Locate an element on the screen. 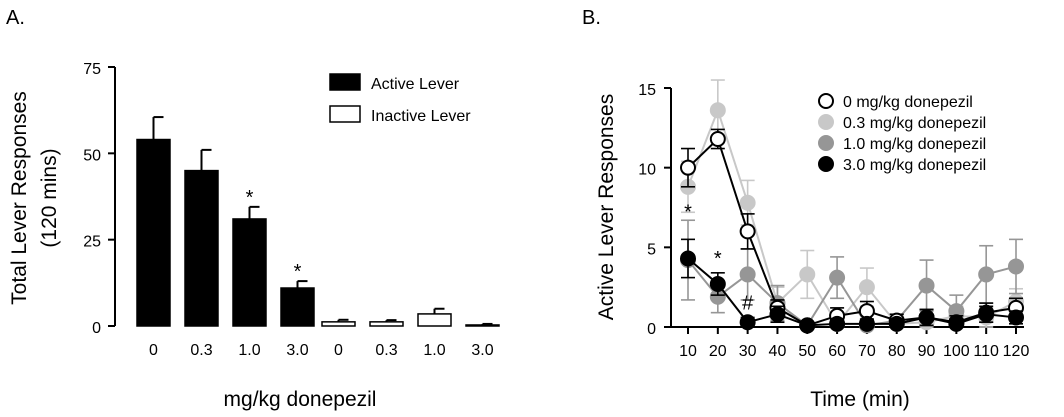  panel-b-xtick-label: 110 is located at coordinates (986, 351).